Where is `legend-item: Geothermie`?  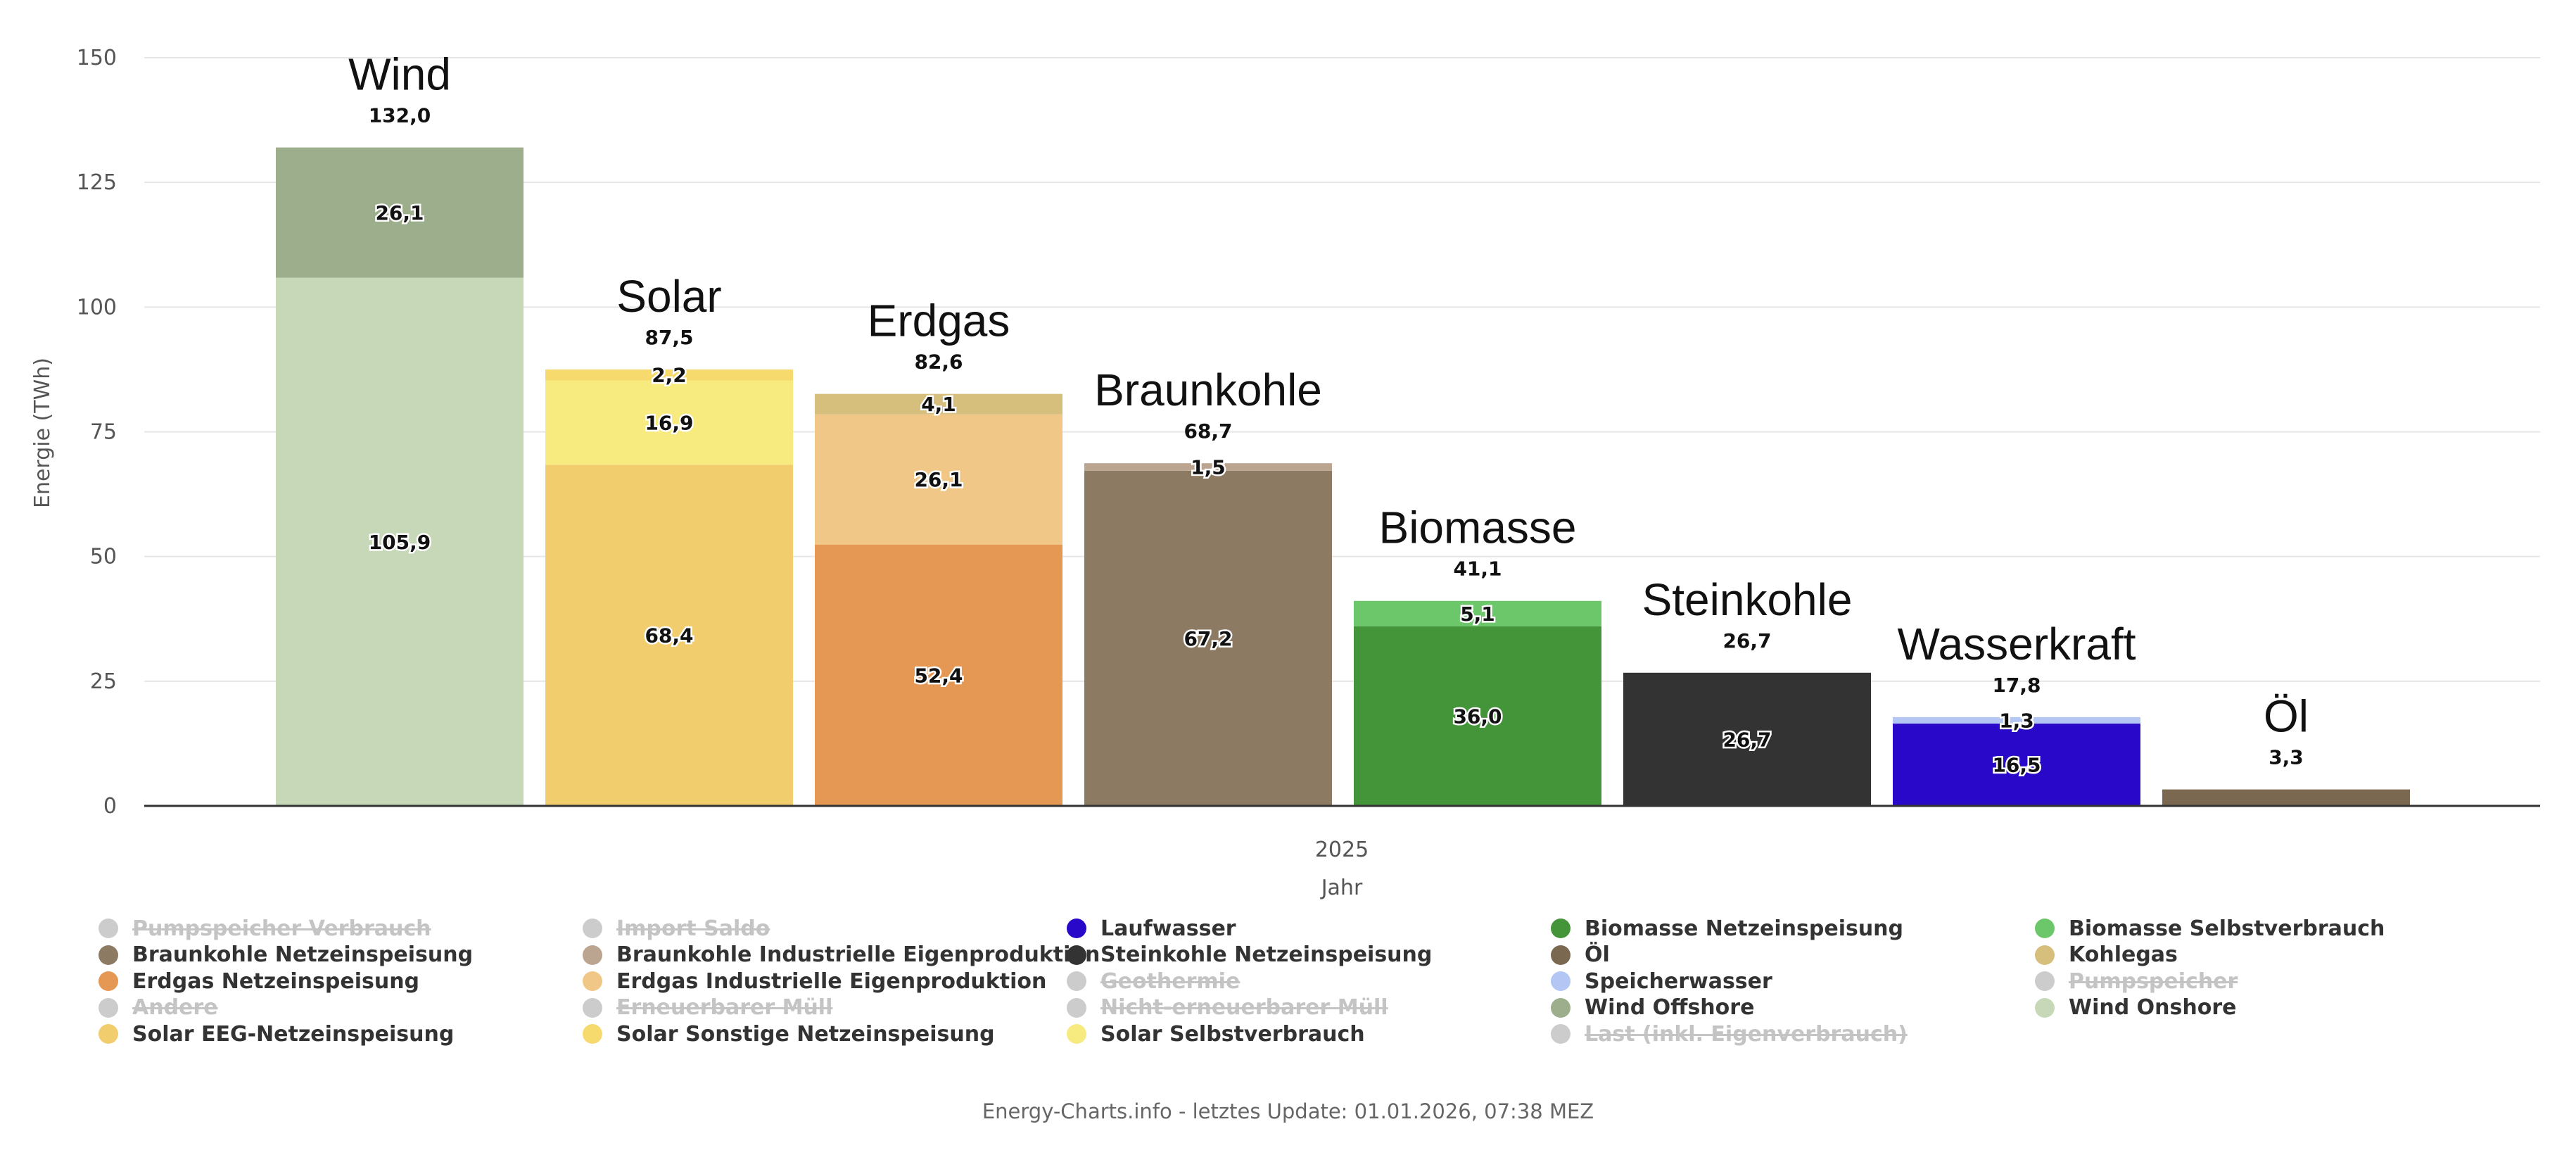
legend-item: Geothermie is located at coordinates (1153, 981).